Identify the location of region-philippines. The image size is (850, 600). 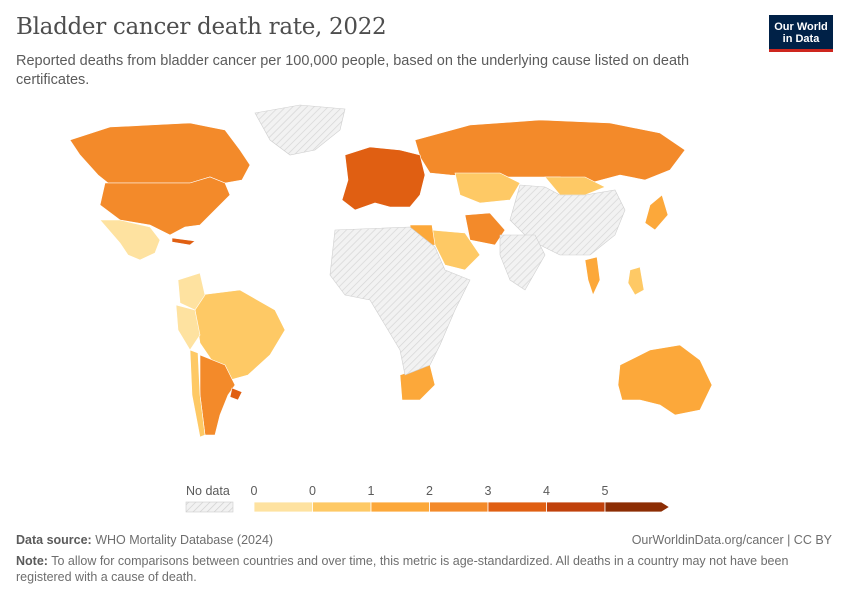
(636, 281).